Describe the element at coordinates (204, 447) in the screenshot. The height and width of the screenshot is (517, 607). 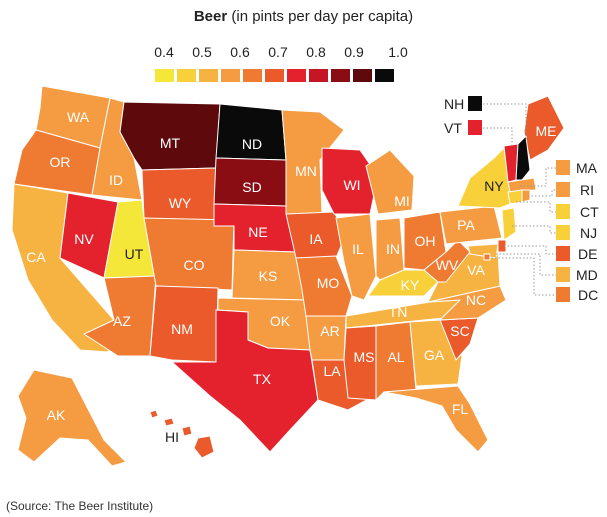
I see `state-HI-big` at that location.